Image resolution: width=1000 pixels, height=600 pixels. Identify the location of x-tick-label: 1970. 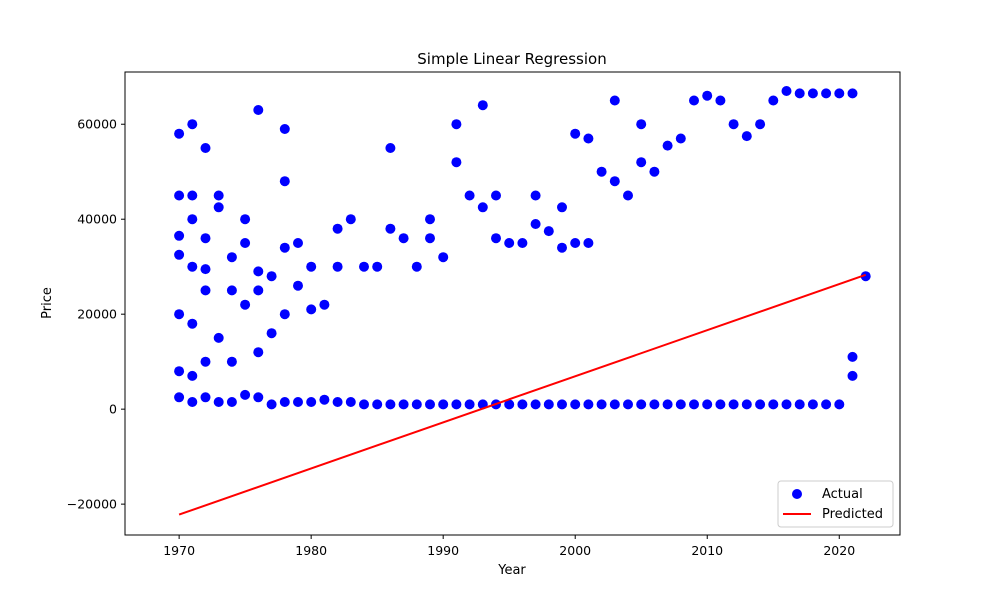
(179, 550).